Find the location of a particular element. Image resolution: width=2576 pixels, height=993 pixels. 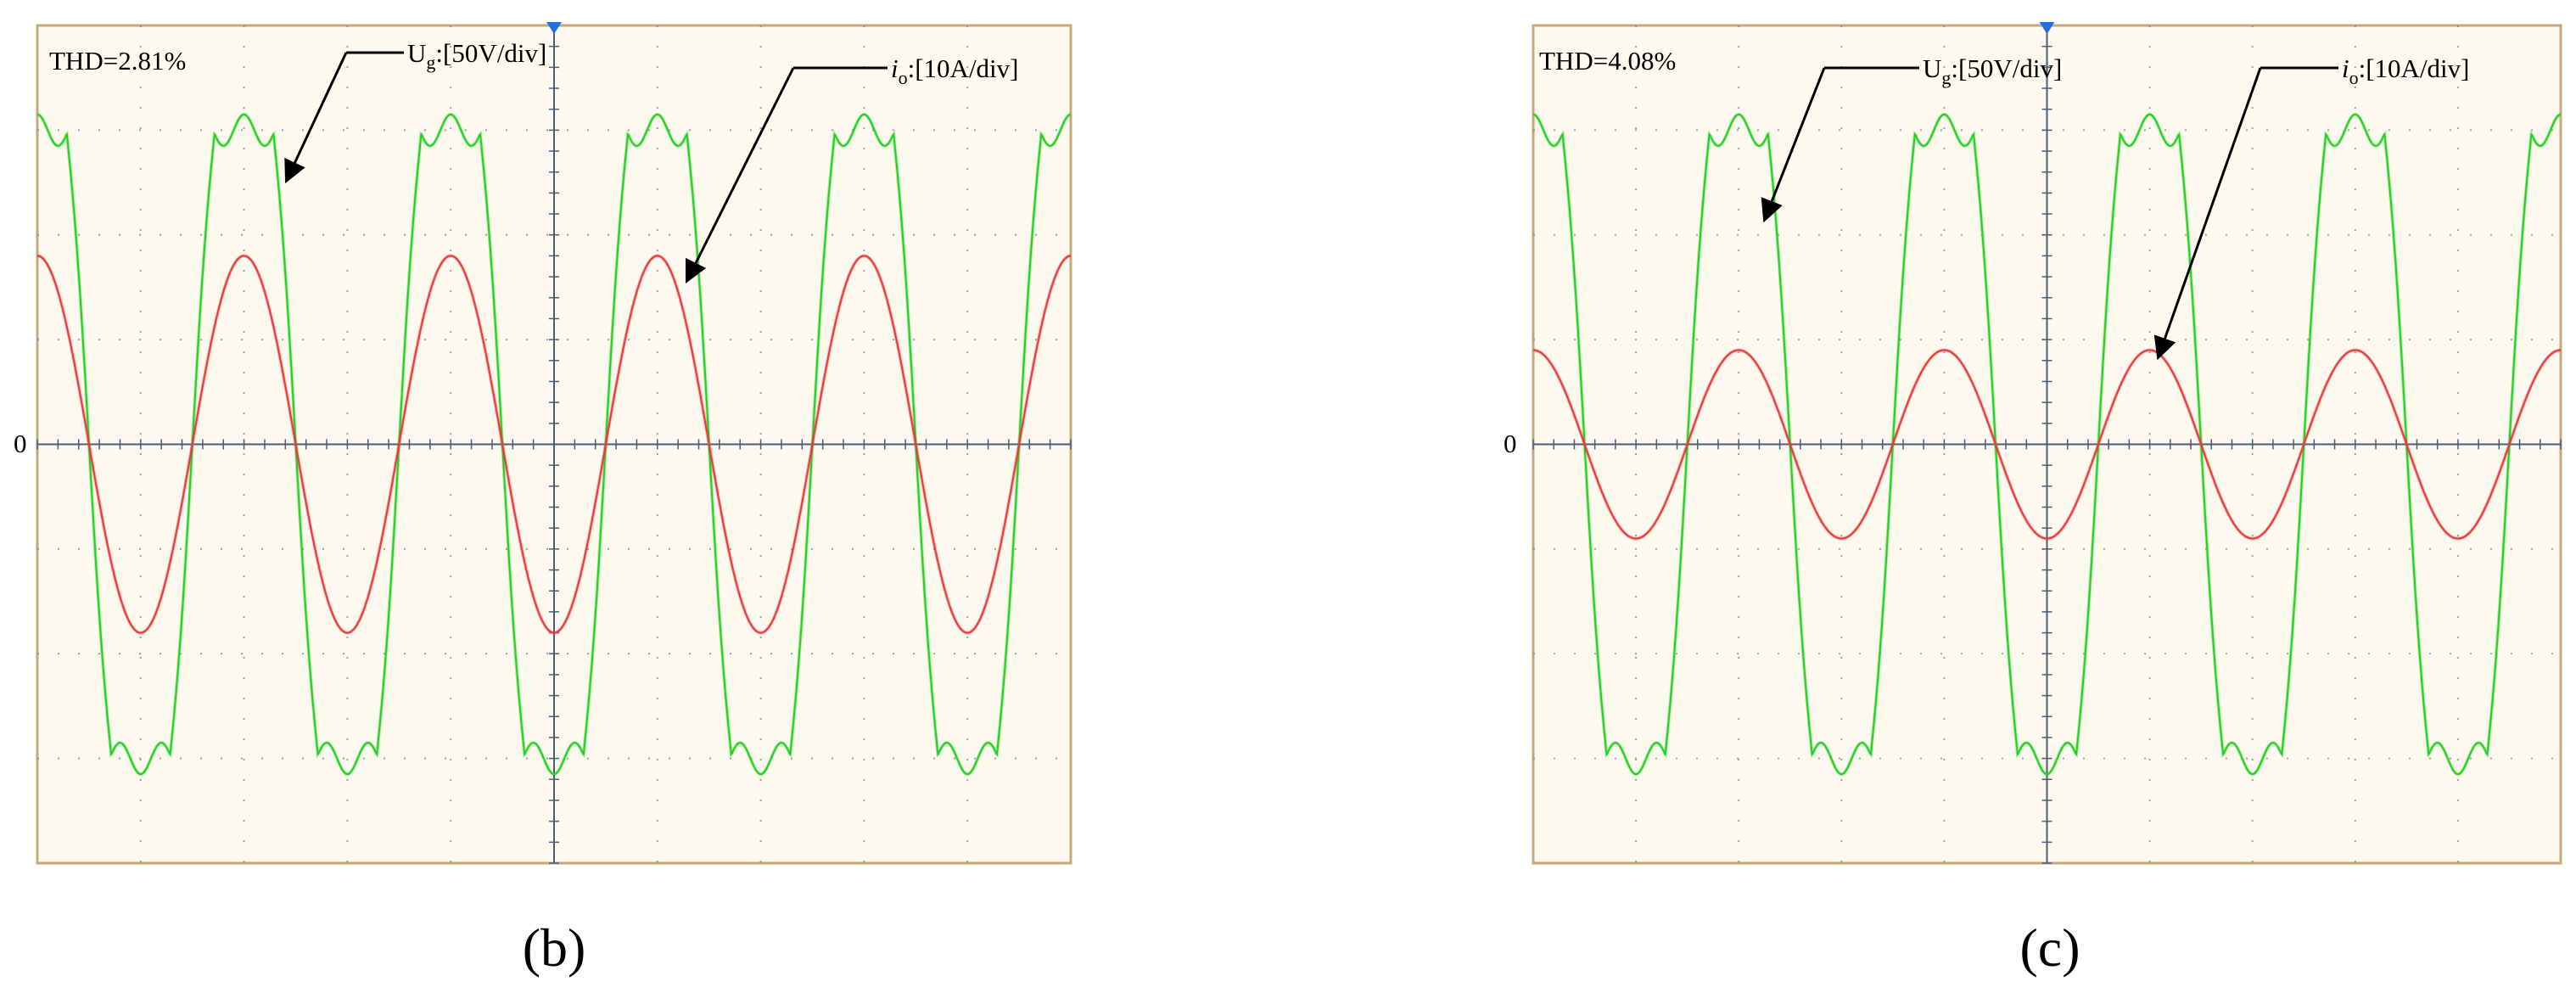

panel-caption: (c) is located at coordinates (2050, 947).